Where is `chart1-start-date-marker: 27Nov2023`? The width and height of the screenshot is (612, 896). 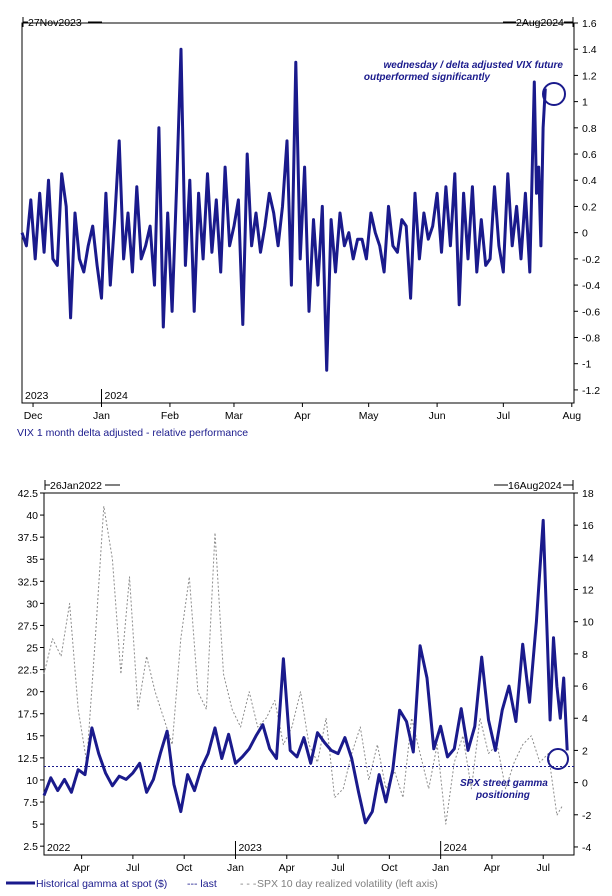
chart1-start-date-marker: 27Nov2023 is located at coordinates (62, 23).